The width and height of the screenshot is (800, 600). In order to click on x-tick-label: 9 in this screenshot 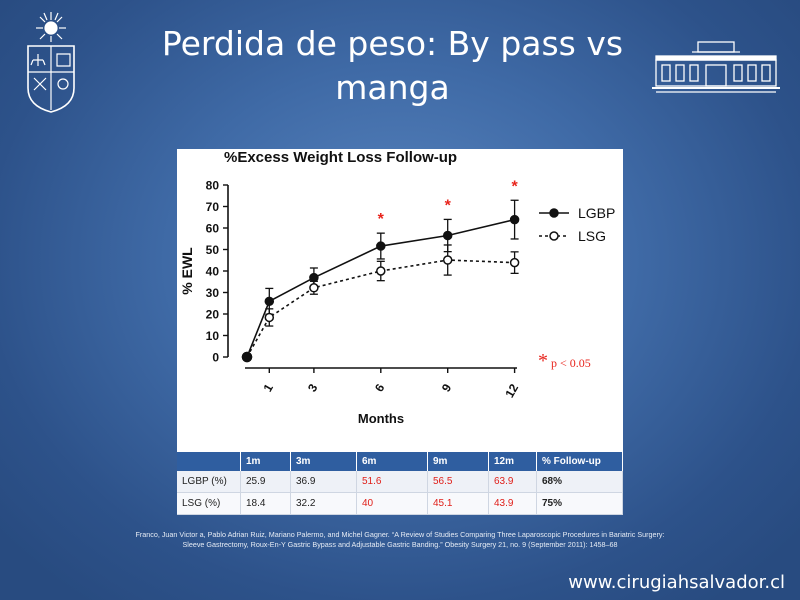, I will do `click(447, 387)`.